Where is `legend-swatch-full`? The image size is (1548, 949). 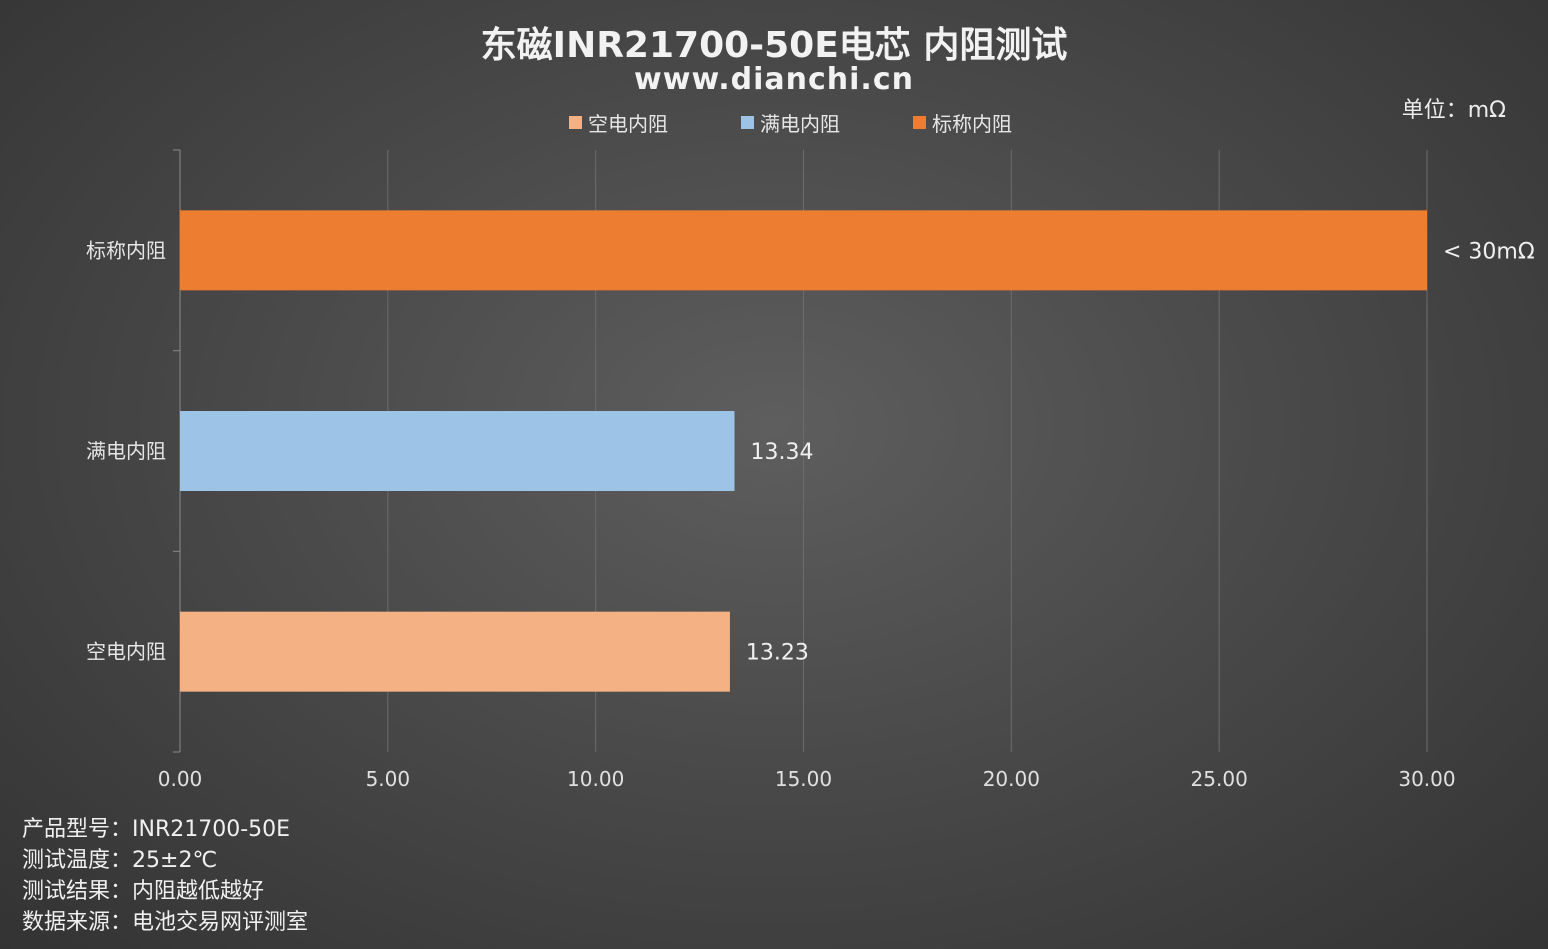
legend-swatch-full is located at coordinates (747, 122).